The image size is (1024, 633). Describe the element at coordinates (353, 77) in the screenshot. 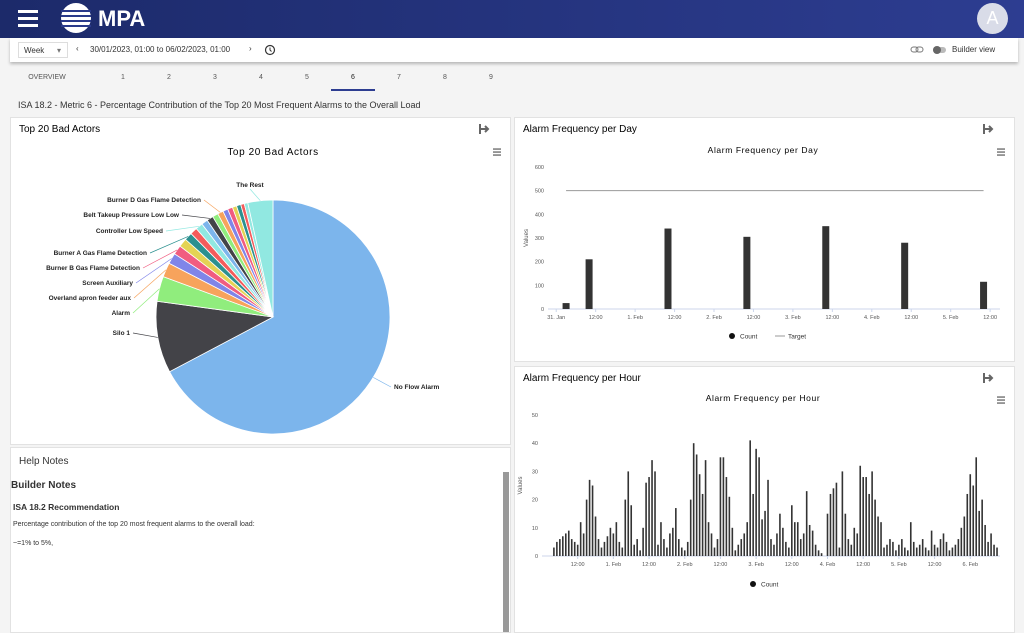

I see `tab: 6` at that location.